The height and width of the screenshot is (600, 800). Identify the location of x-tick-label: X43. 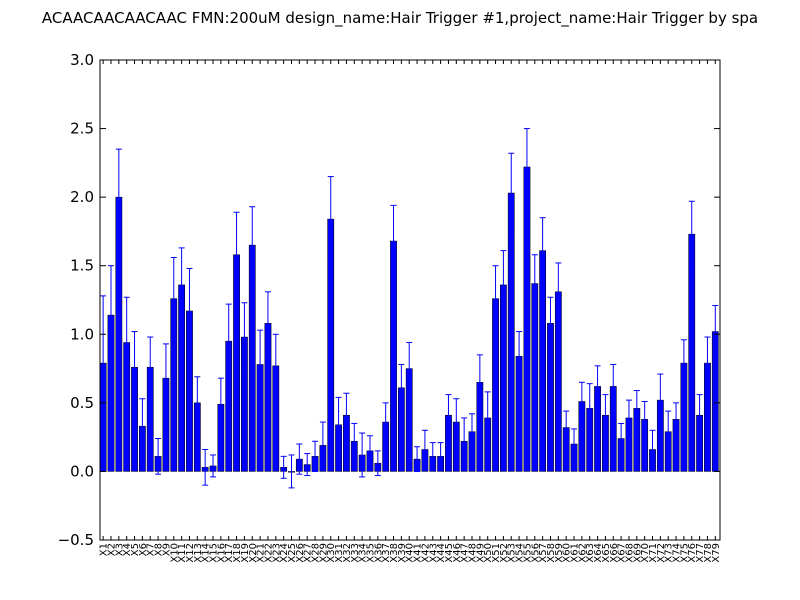
(433, 553).